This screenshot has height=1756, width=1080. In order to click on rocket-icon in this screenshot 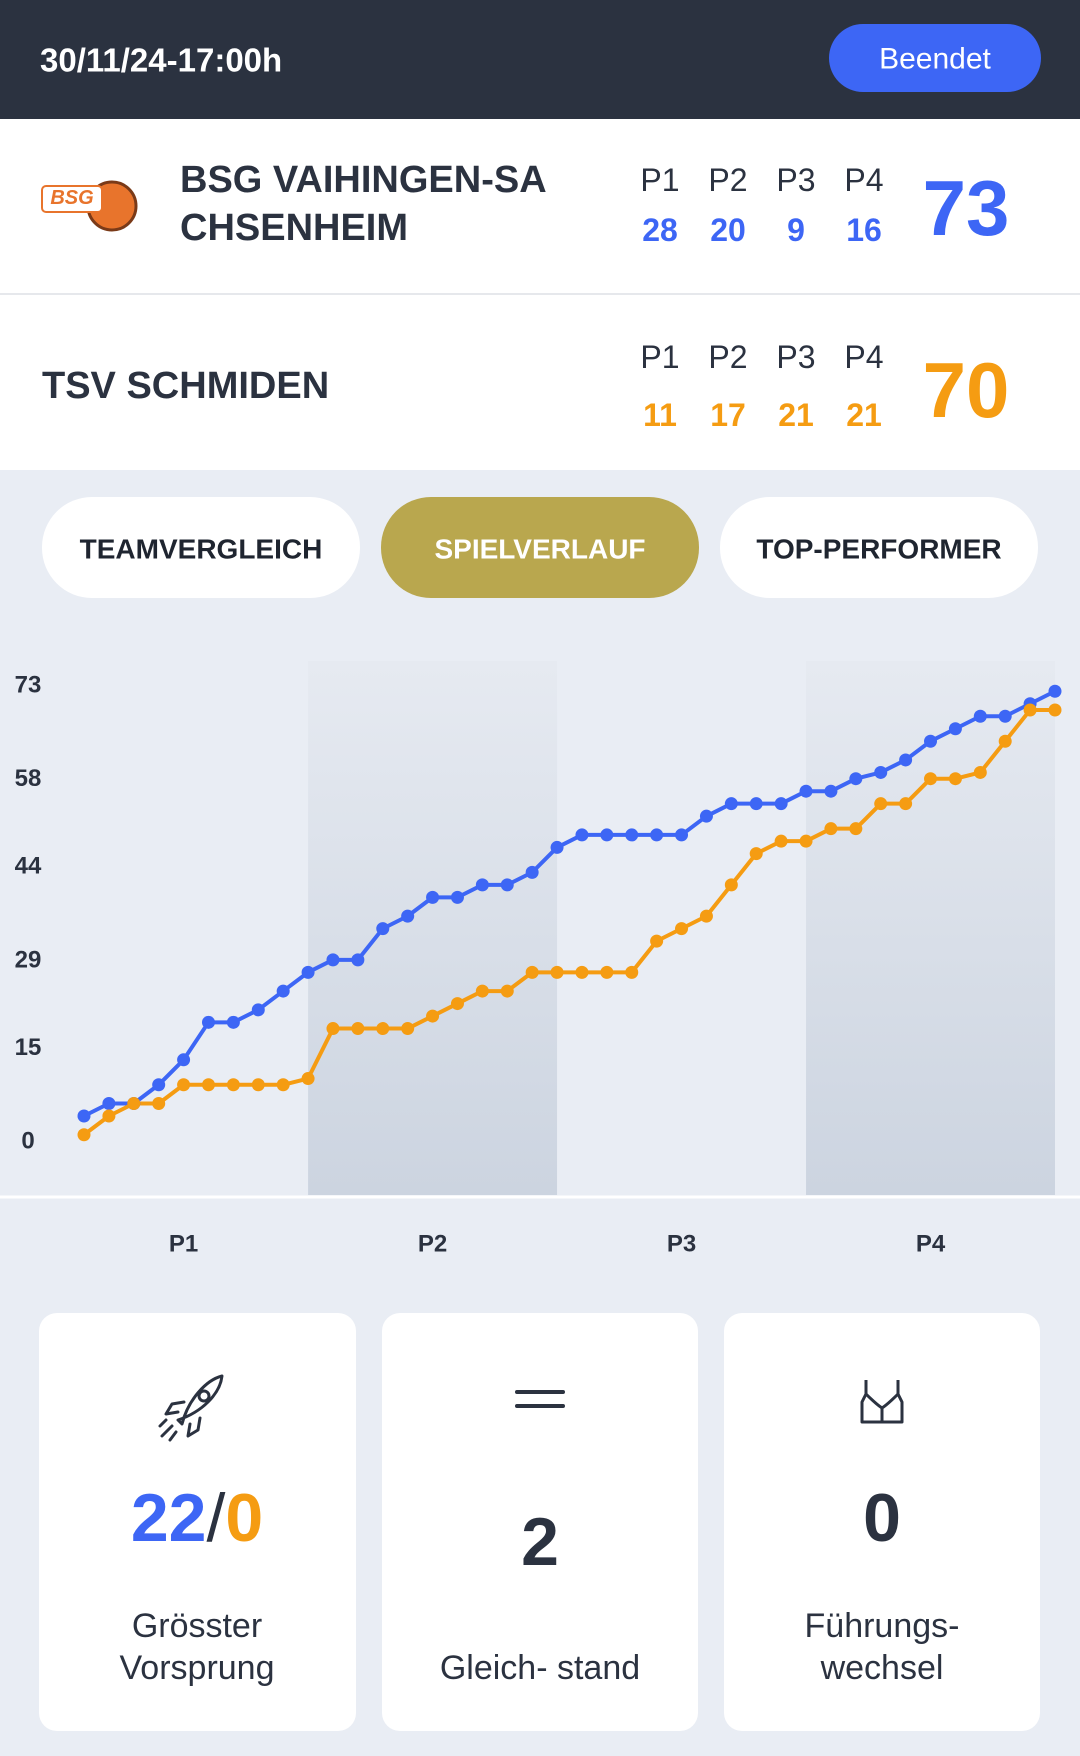, I will do `click(191, 1408)`.